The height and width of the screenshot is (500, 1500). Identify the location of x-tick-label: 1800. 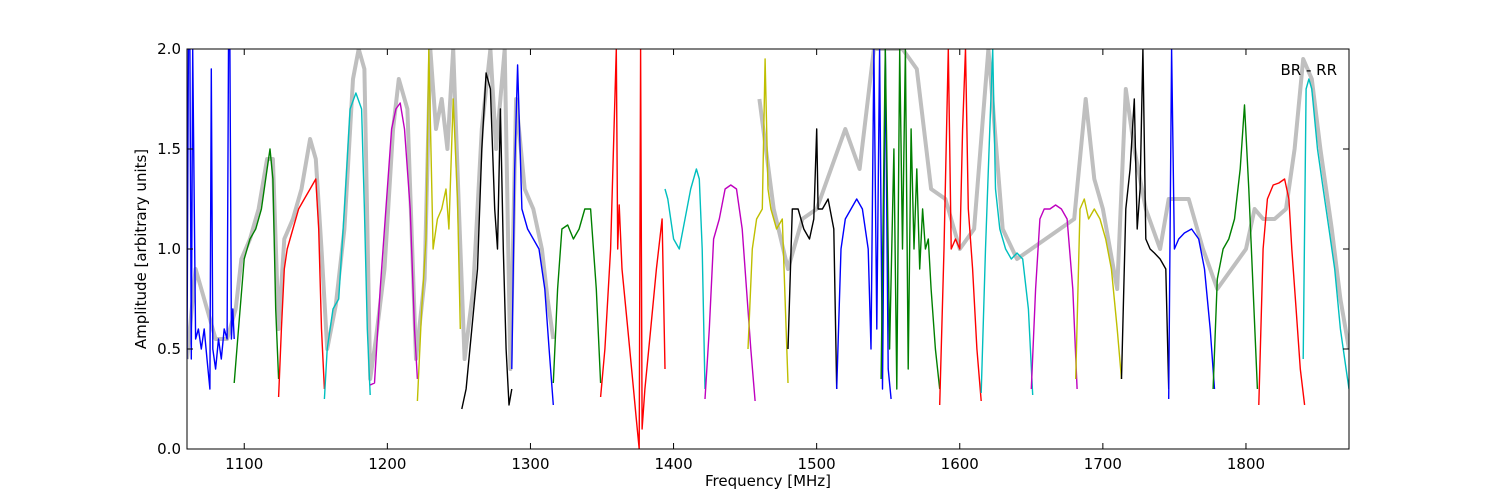
(1246, 464).